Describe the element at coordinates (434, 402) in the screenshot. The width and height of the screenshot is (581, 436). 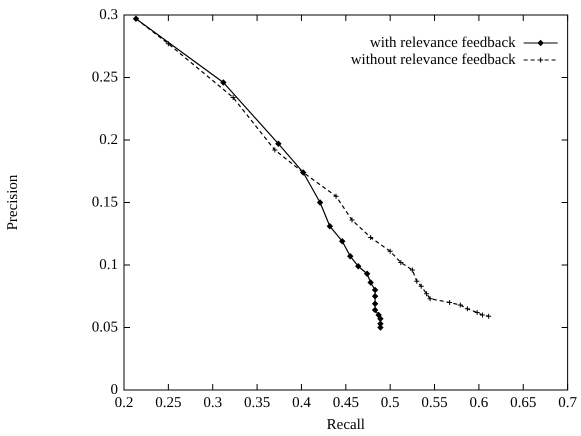
I see `x-tick-label: 0.55` at that location.